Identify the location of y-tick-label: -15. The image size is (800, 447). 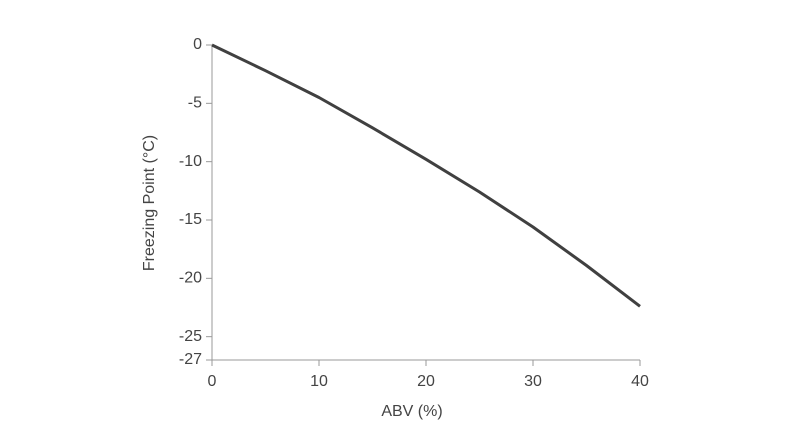
(190, 219).